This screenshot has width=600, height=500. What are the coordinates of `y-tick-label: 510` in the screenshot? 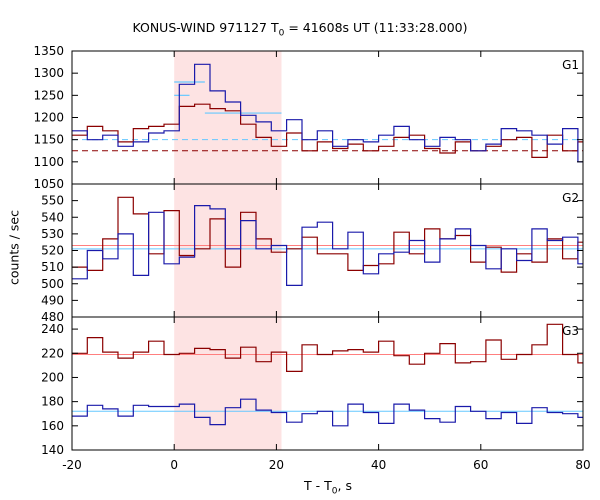 It's located at (52, 267).